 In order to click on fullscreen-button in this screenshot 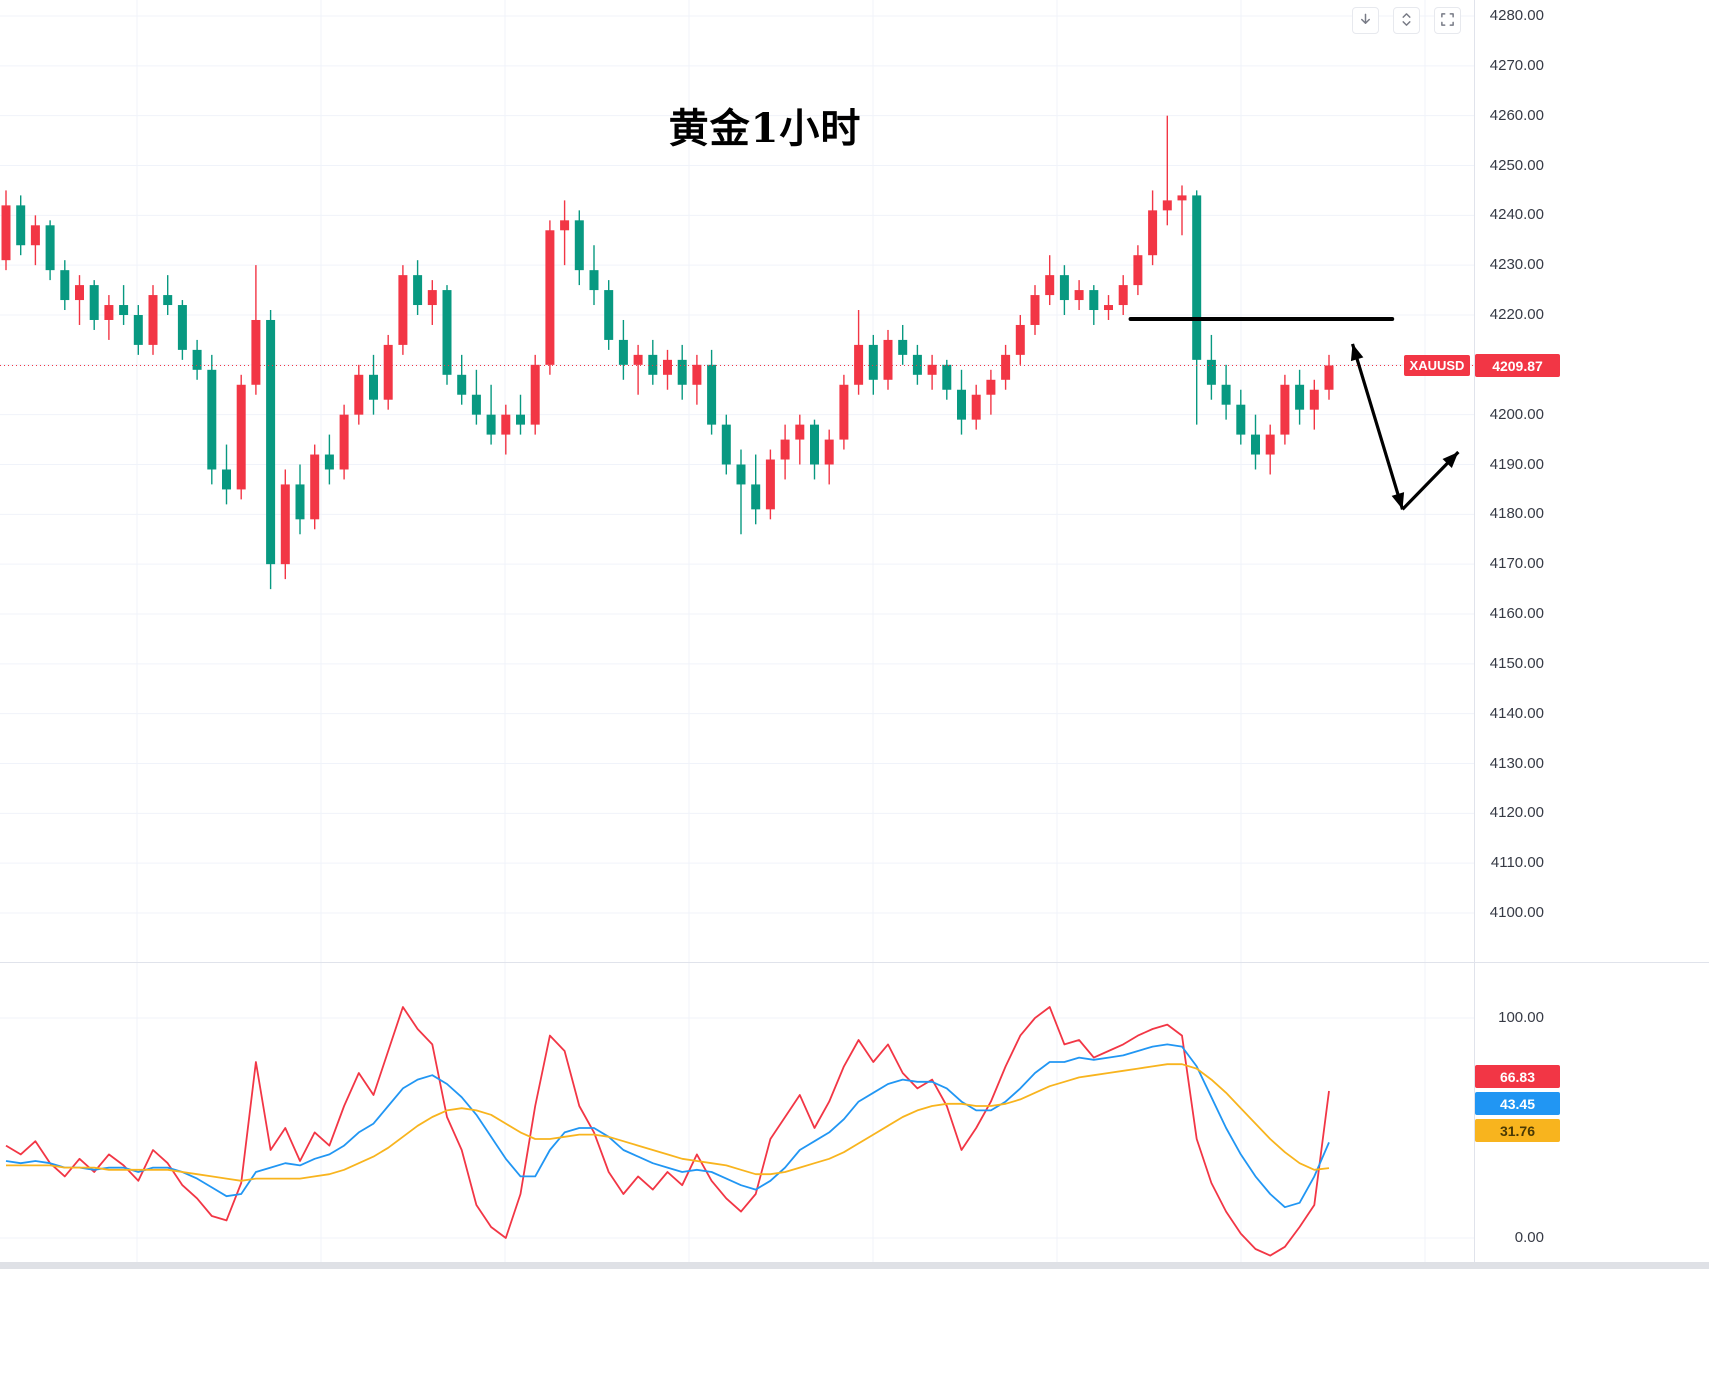, I will do `click(1447, 20)`.